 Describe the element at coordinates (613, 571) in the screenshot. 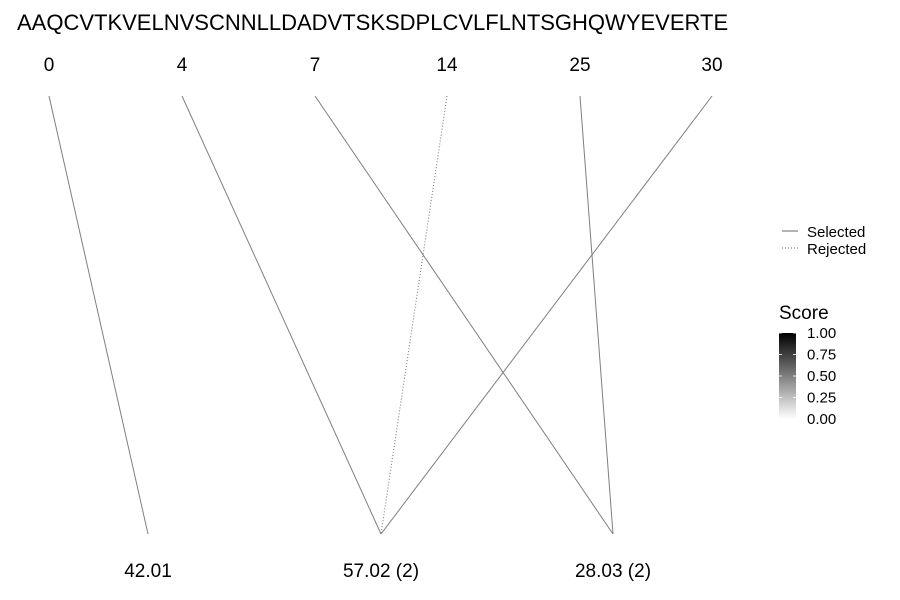

I see `bottom-mass-label: 28.03 (2)` at that location.